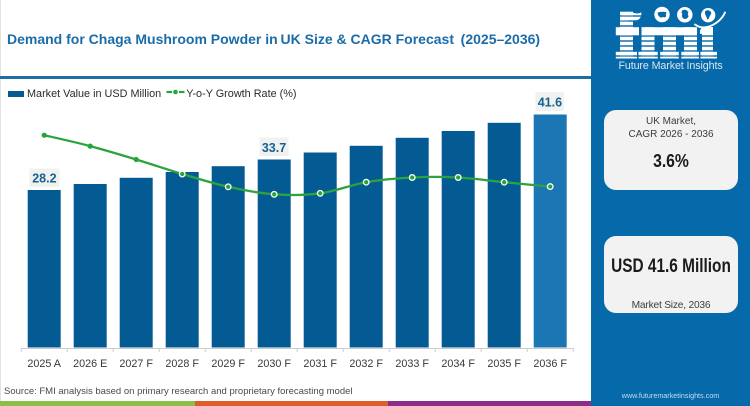  I want to click on svg-text: 2027 F, so click(136, 364).